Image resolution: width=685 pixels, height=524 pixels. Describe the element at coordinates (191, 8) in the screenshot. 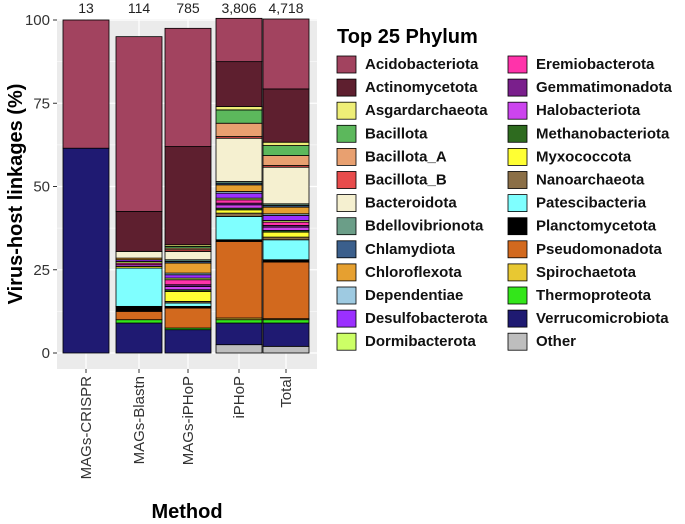

I see `bar-counts: 13 114 785 3,806 4,718` at that location.